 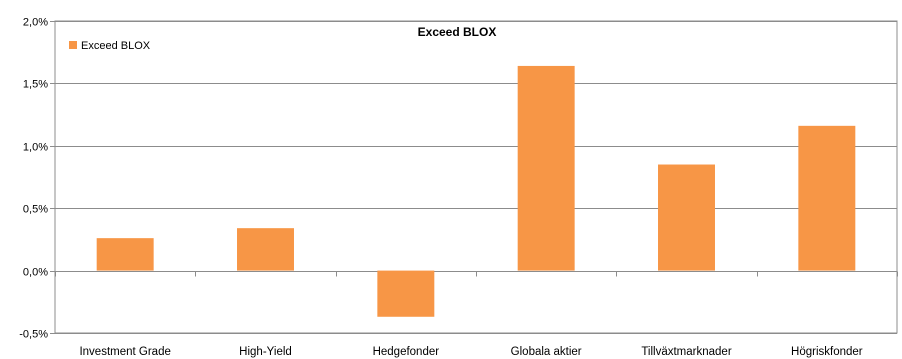 I want to click on y-tick-label: 0,0%, so click(x=35, y=273).